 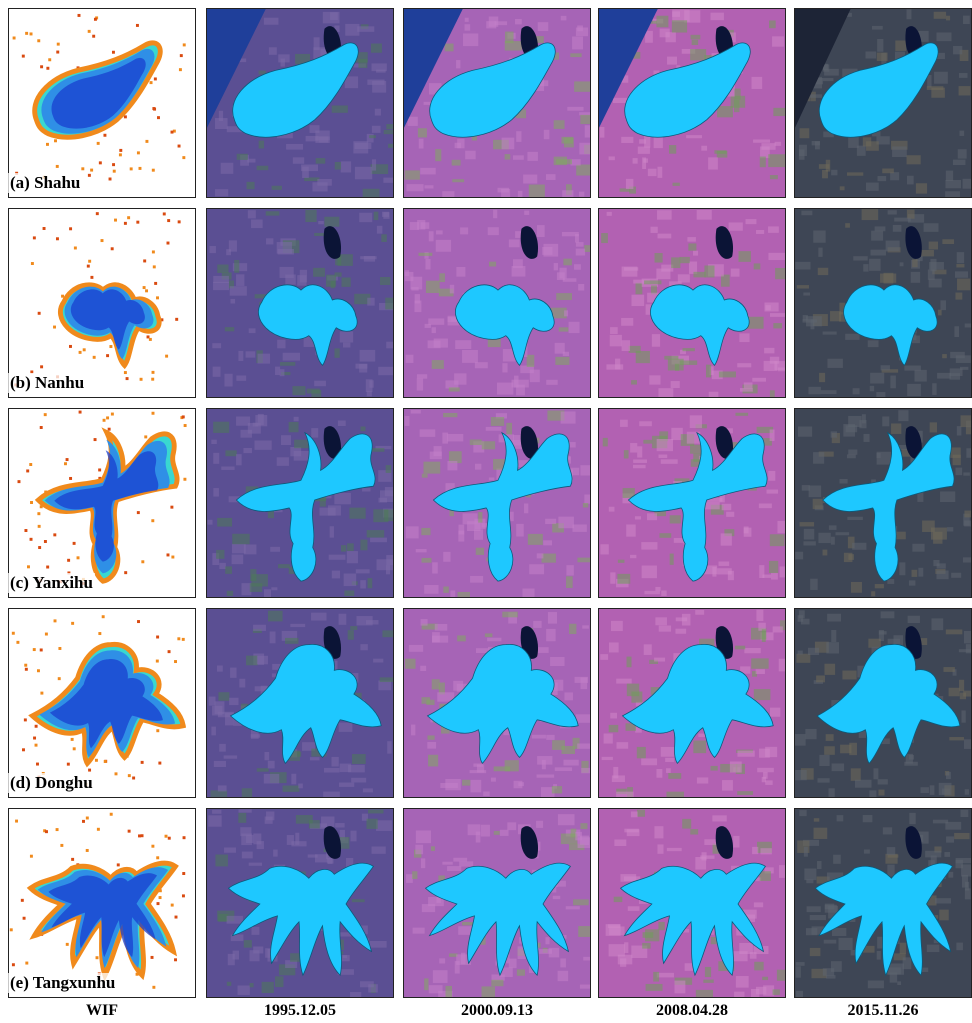 I want to click on tile-nanhu-1995, so click(x=300, y=303).